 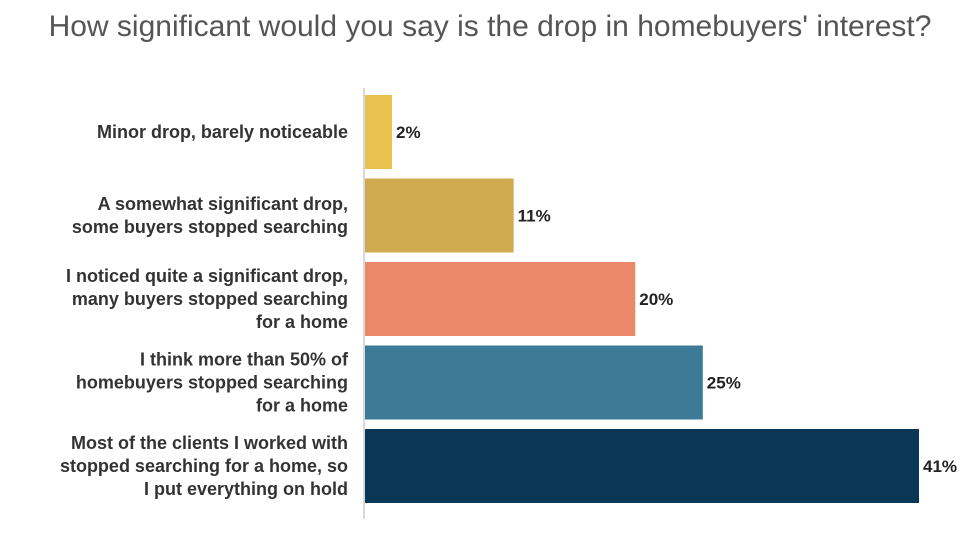 I want to click on category-label-5-line-1: Most of the clients I worked with, so click(x=209, y=443).